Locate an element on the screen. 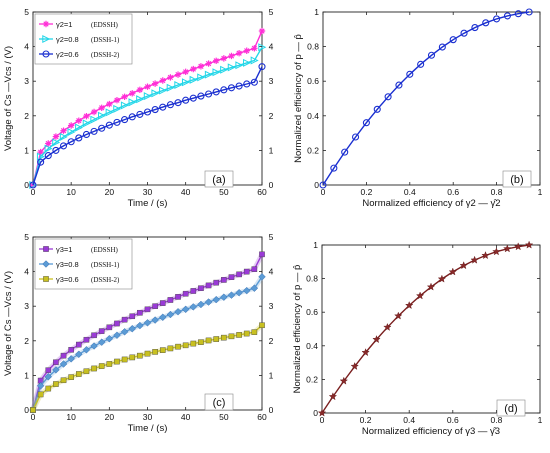 The height and width of the screenshot is (453, 550). y-right-tick-label: 1 is located at coordinates (271, 150).